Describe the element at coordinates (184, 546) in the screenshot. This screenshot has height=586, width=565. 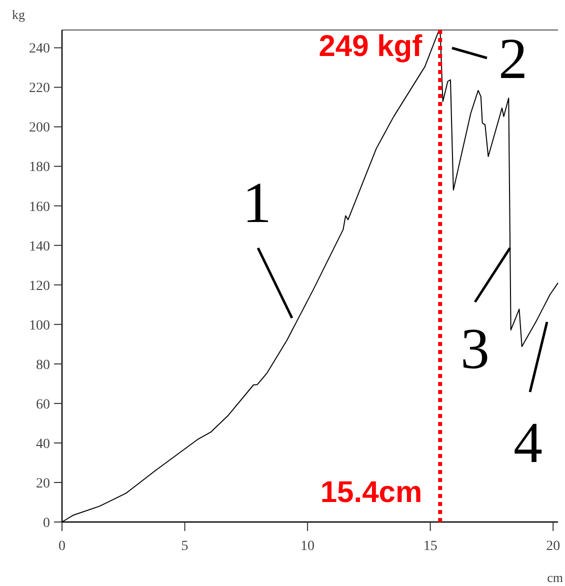
I see `x-tick-label: 5` at that location.